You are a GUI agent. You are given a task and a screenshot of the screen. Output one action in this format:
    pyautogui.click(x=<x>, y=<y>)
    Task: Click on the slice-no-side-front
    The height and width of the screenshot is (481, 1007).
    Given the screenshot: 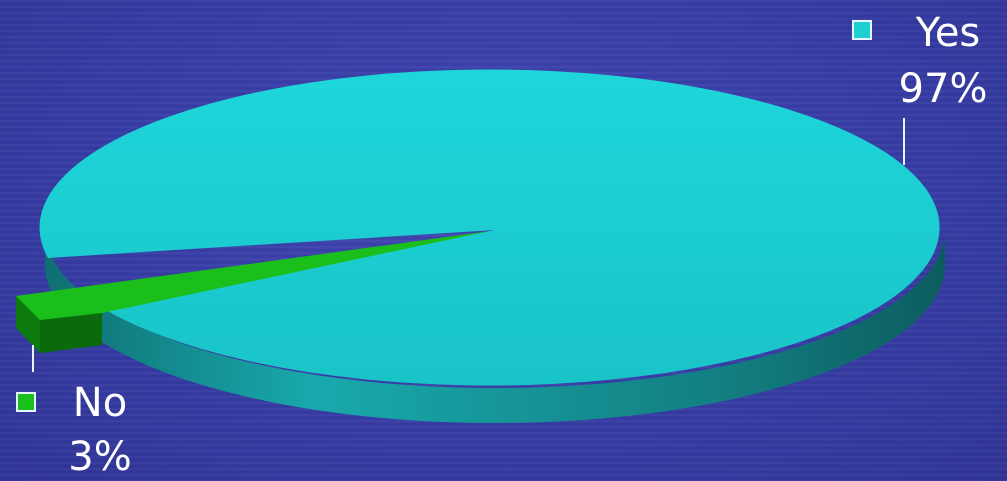 What is the action you would take?
    pyautogui.click(x=71, y=333)
    